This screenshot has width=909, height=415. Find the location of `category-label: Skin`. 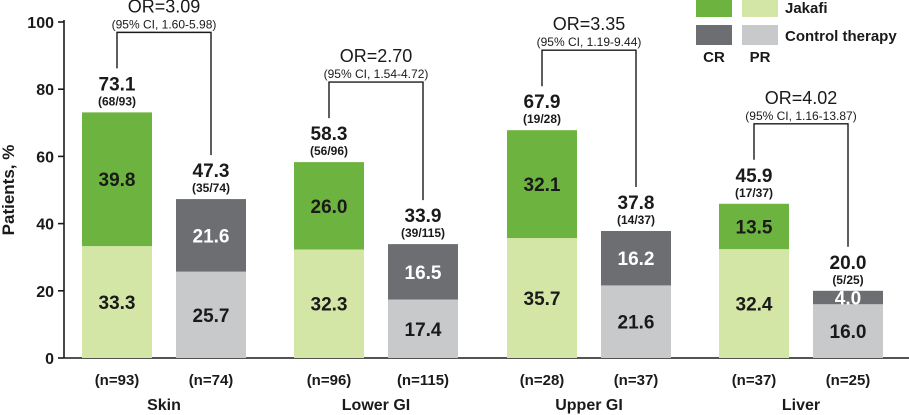

category-label: Skin is located at coordinates (164, 405).